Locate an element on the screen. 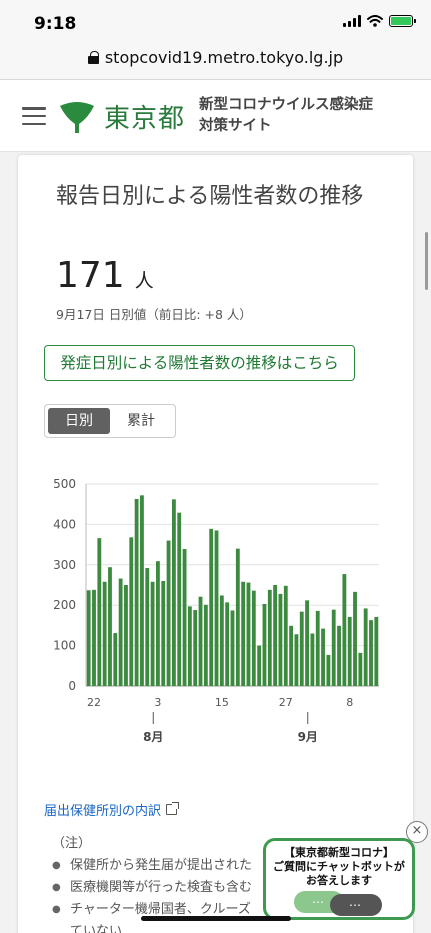 The width and height of the screenshot is (431, 933). y-tick-label: 300 is located at coordinates (64, 565).